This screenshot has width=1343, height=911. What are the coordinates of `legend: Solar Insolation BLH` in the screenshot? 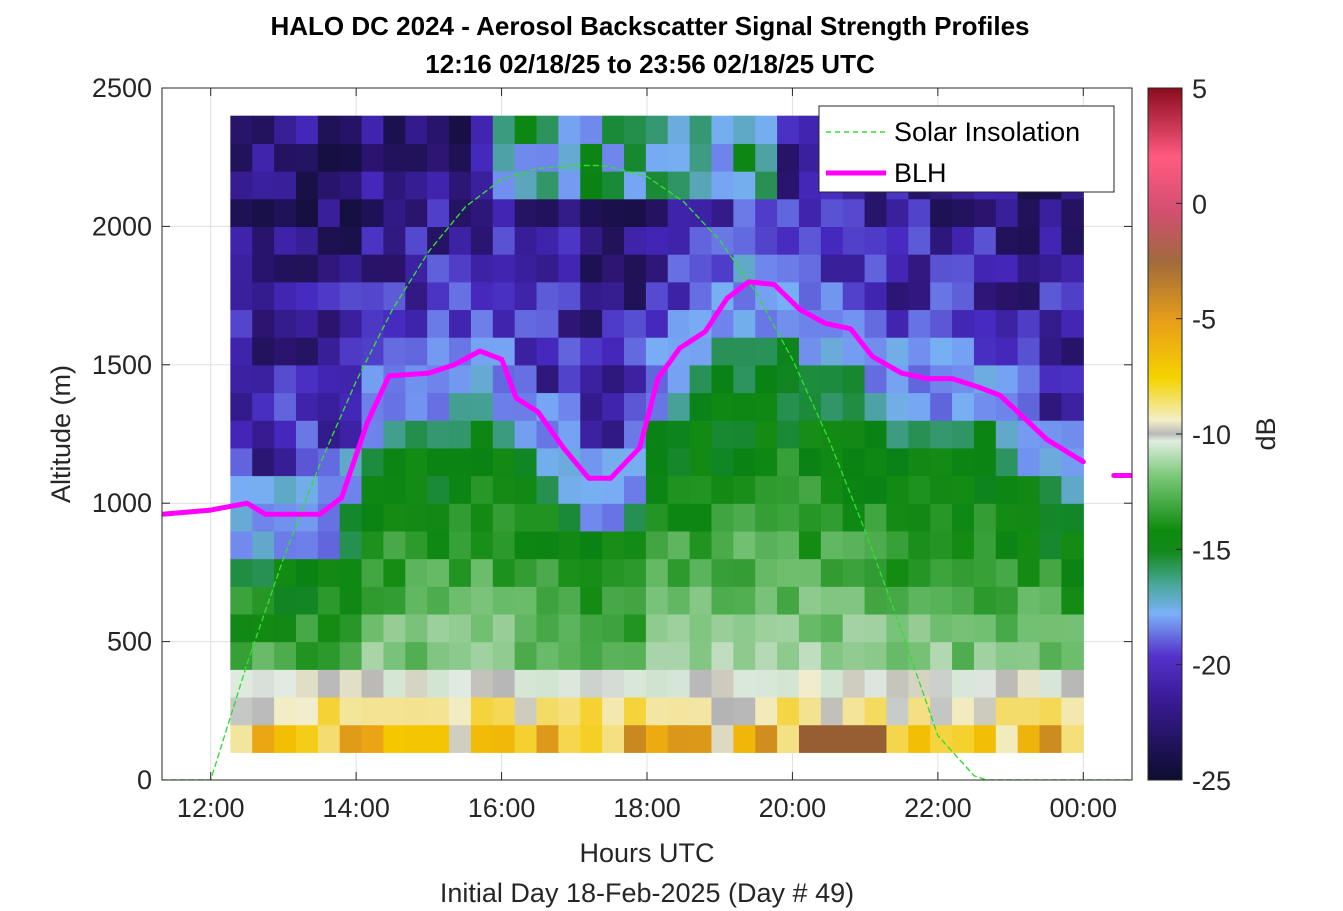 It's located at (966, 149).